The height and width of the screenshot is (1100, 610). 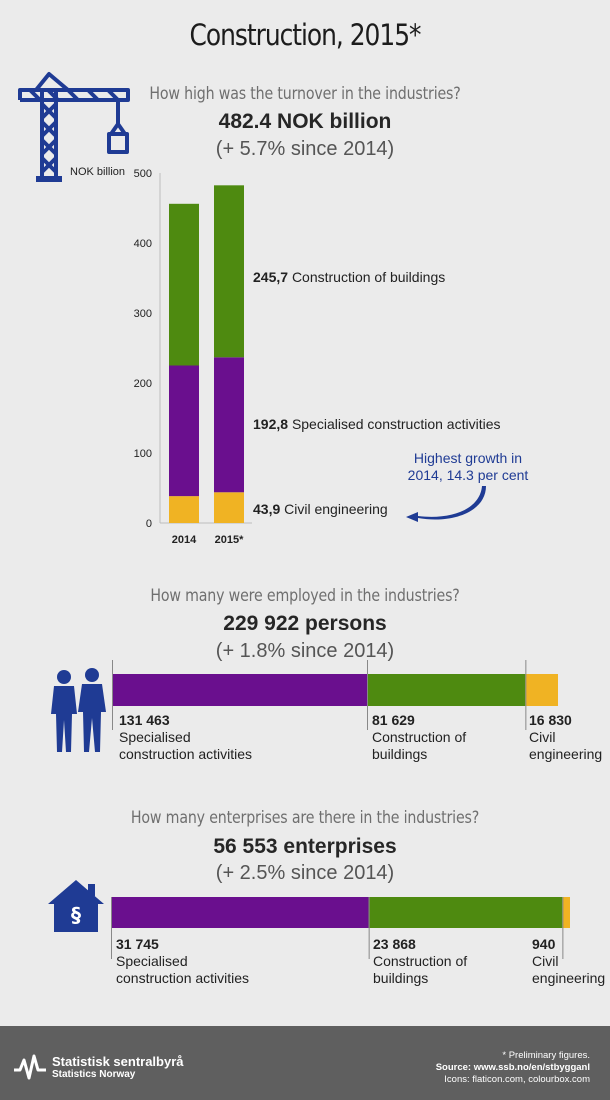 I want to click on bar-civil-engineering-2014, so click(x=184, y=509).